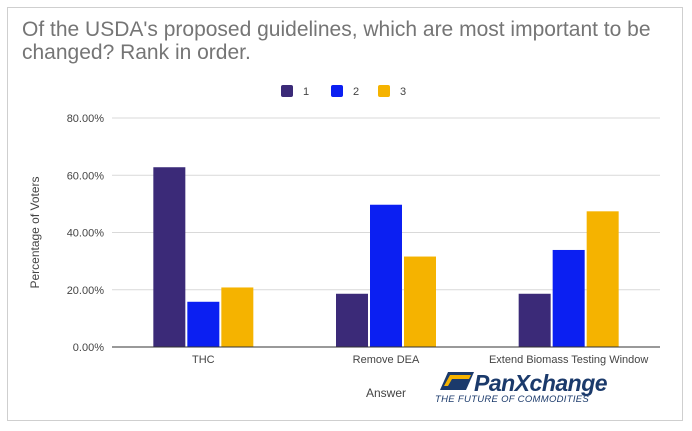  Describe the element at coordinates (35, 232) in the screenshot. I see `y-axis-label: Percentage of Voters` at that location.